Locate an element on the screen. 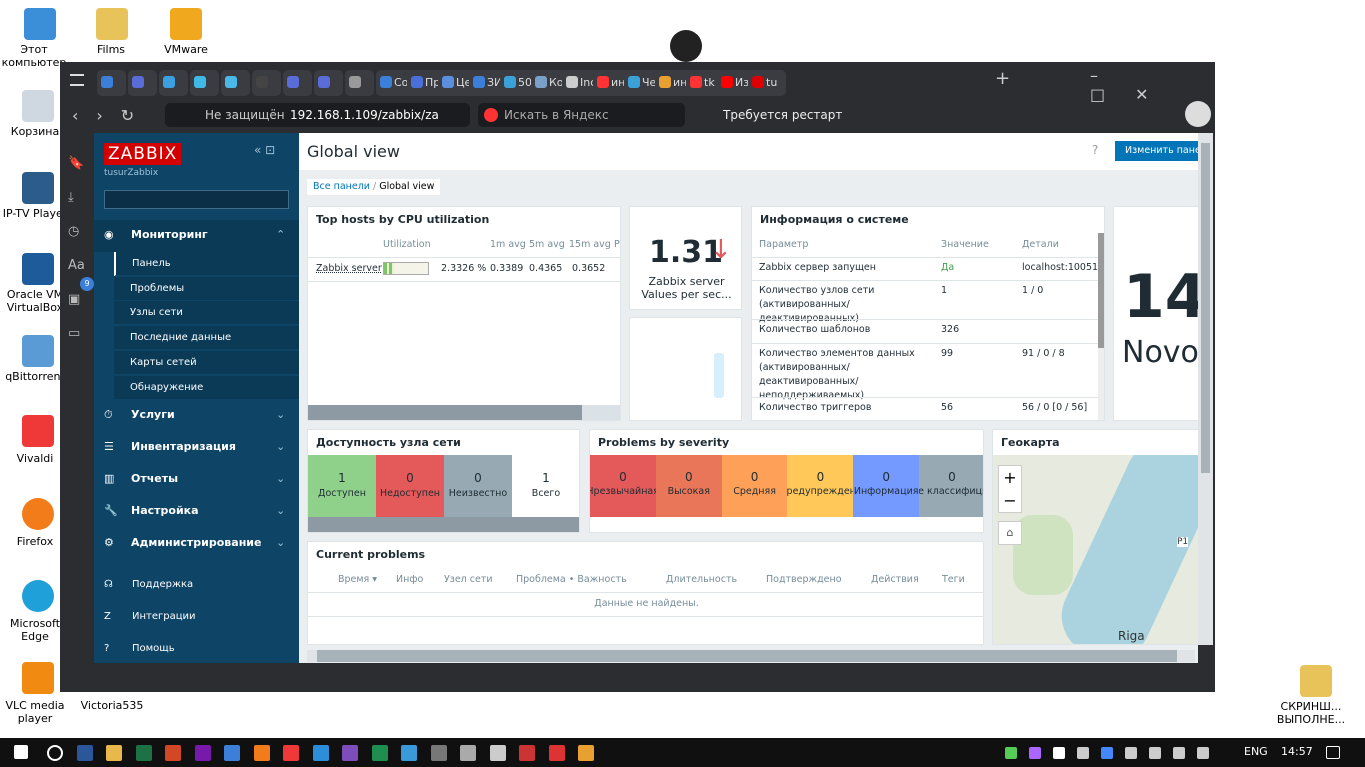 The width and height of the screenshot is (1365, 767). footer-link: ☊ Поддержка is located at coordinates (148, 584).